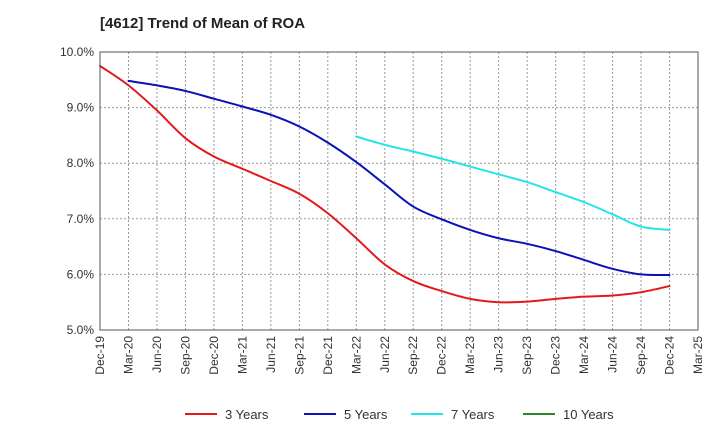 This screenshot has width=720, height=440. Describe the element at coordinates (81, 163) in the screenshot. I see `y-tick-label: 8.0%` at that location.